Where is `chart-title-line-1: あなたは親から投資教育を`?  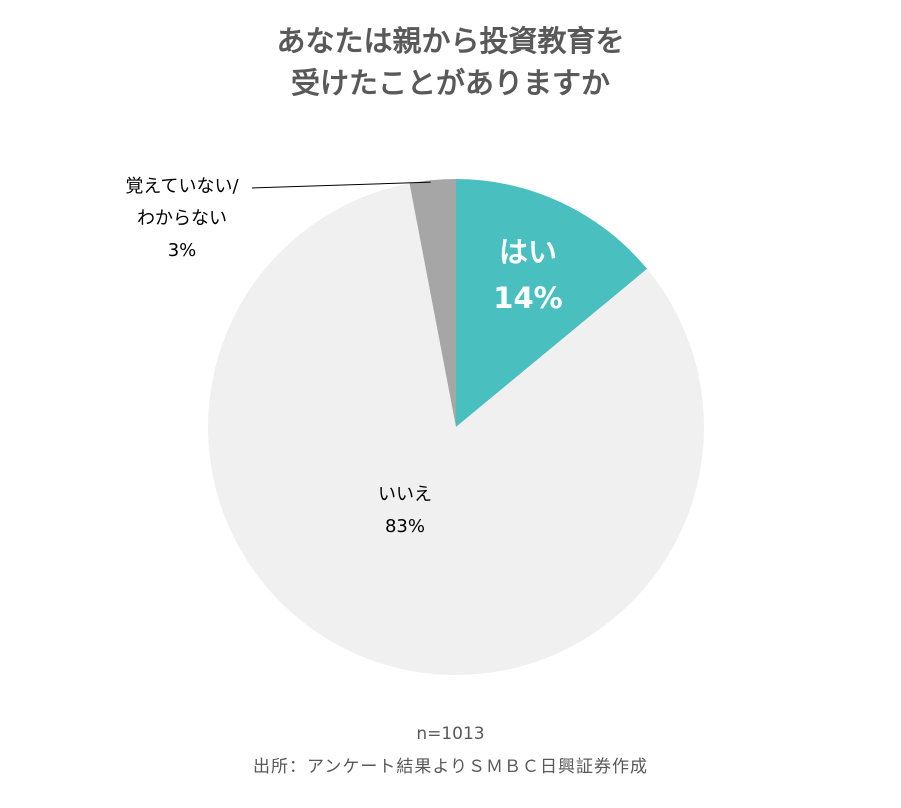 chart-title-line-1: あなたは親から投資教育を is located at coordinates (450, 41).